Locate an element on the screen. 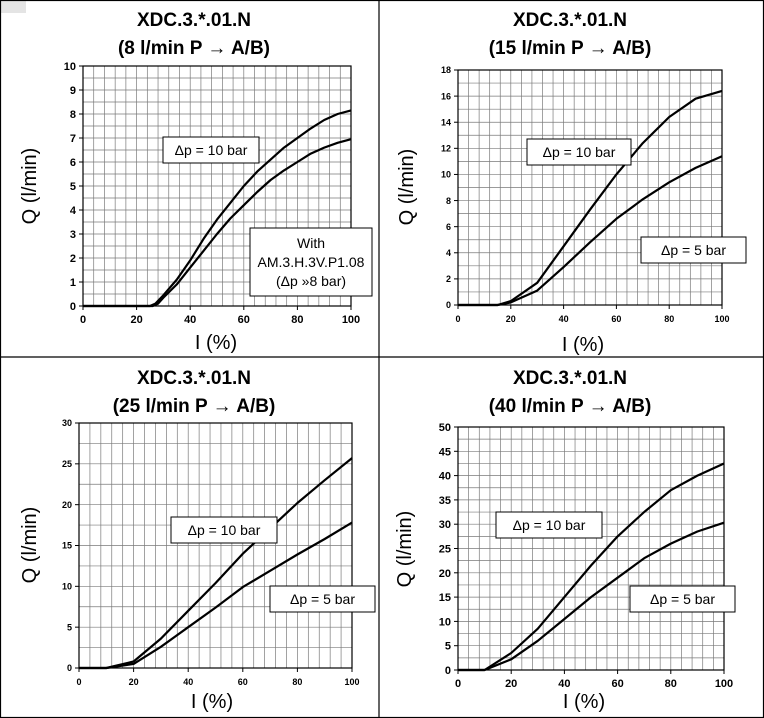 This screenshot has width=764, height=718. y-tick-label: 20 is located at coordinates (67, 505).